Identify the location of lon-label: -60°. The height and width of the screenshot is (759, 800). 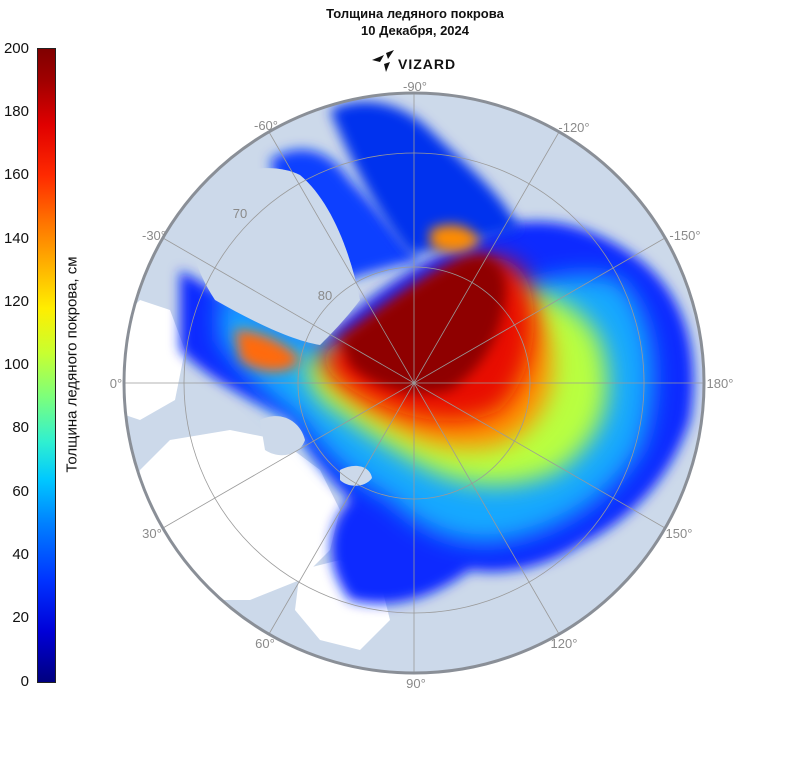
(266, 125).